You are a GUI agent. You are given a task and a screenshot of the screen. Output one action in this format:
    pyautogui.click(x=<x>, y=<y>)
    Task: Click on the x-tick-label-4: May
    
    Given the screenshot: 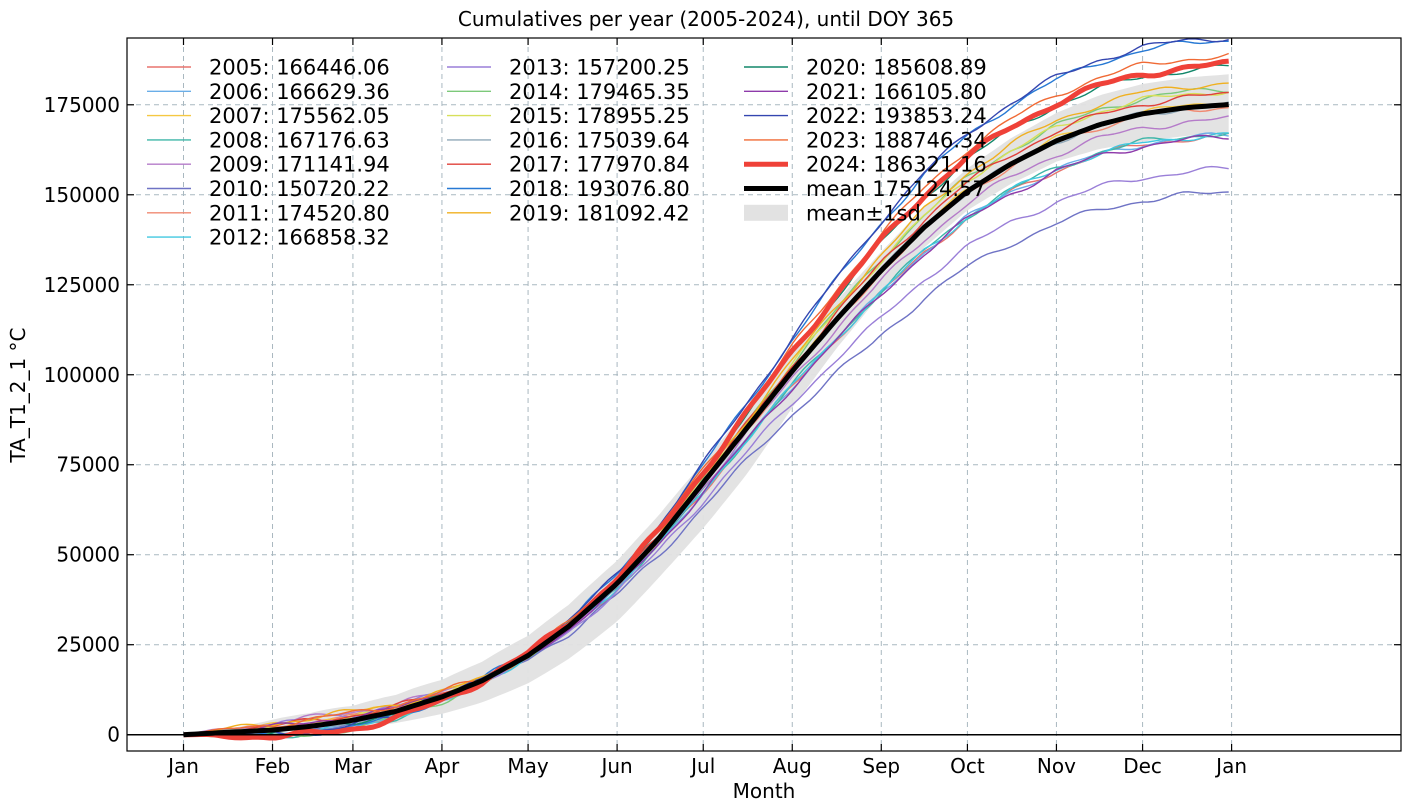 What is the action you would take?
    pyautogui.click(x=528, y=766)
    